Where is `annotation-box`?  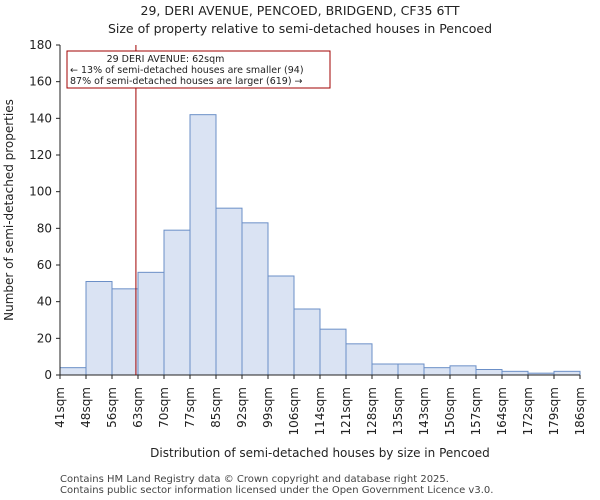
annotation-box is located at coordinates (198, 69).